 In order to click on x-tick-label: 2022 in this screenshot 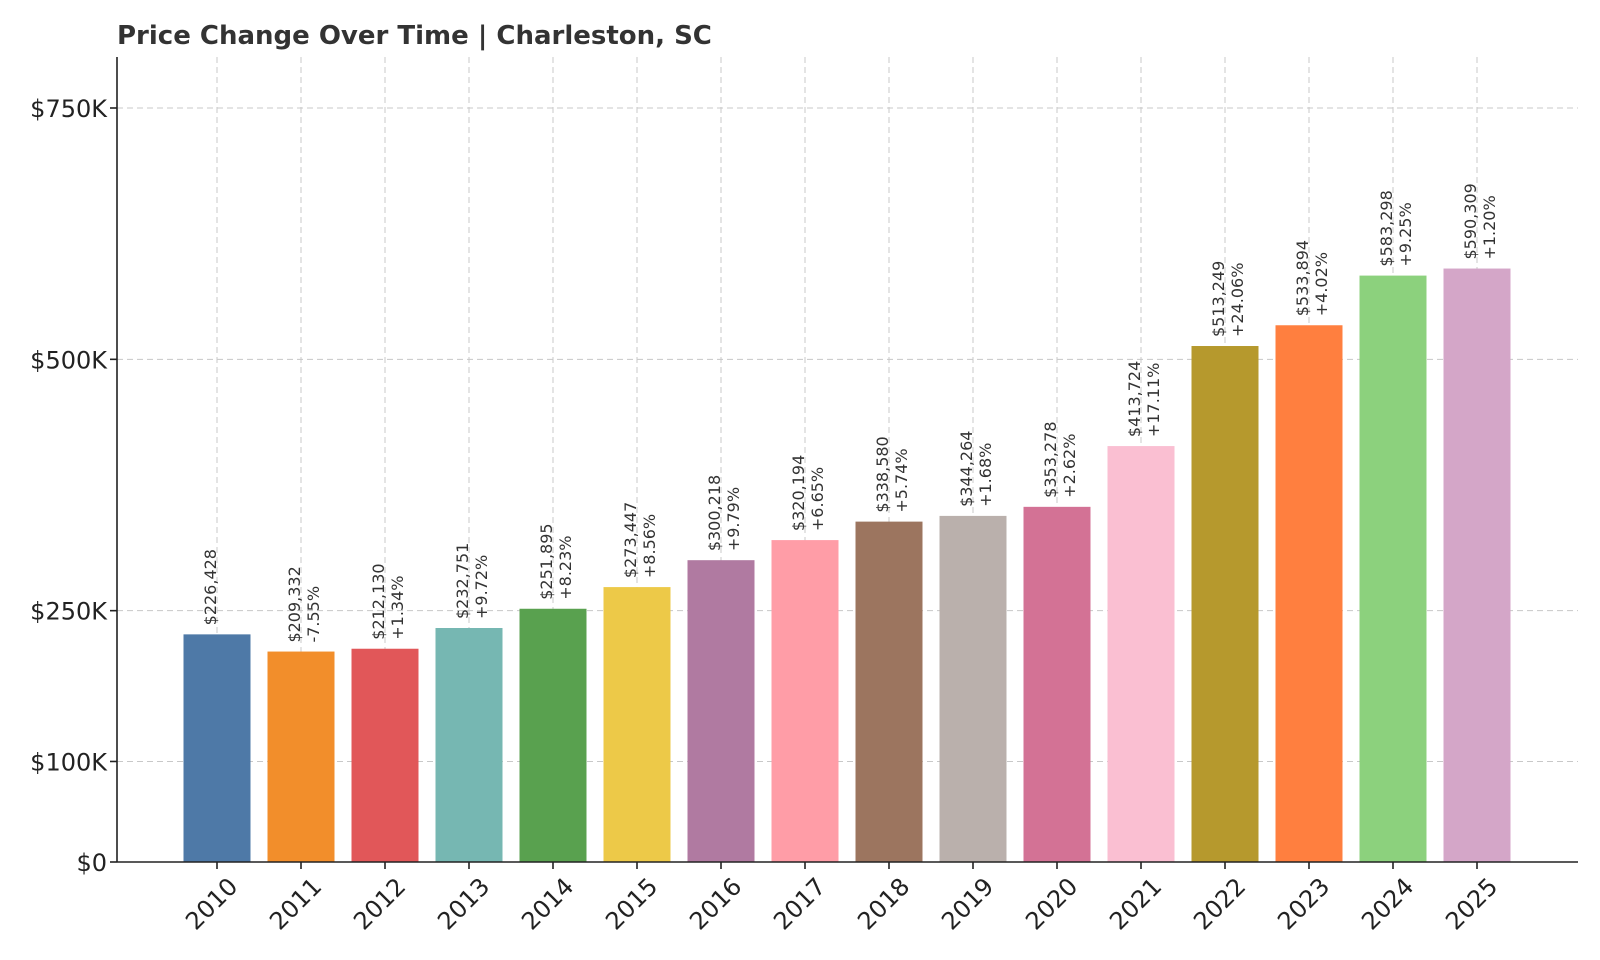, I will do `click(1219, 903)`.